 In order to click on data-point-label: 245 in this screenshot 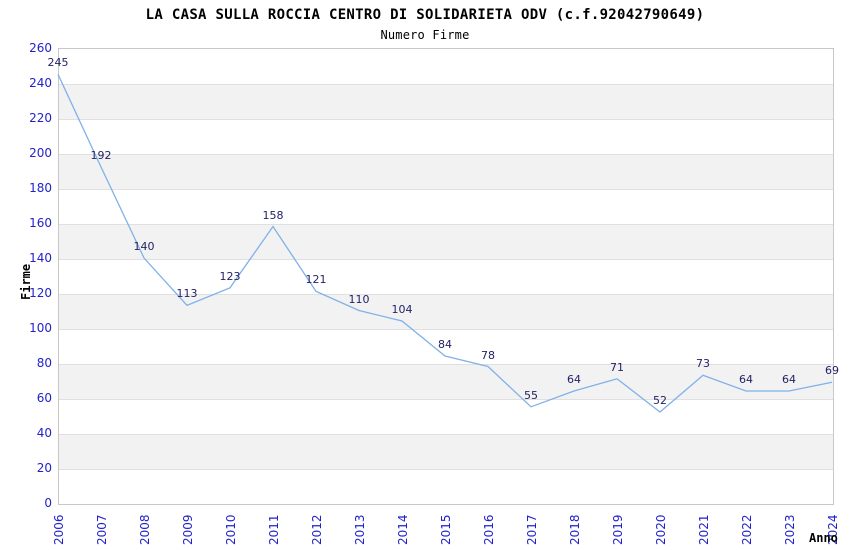, I will do `click(58, 63)`.